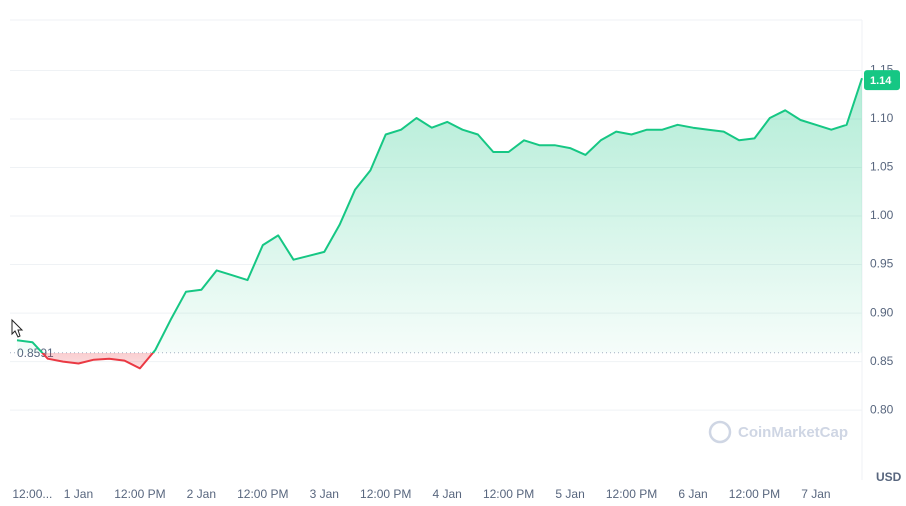 This screenshot has width=906, height=506. I want to click on watermark-logo, so click(720, 432).